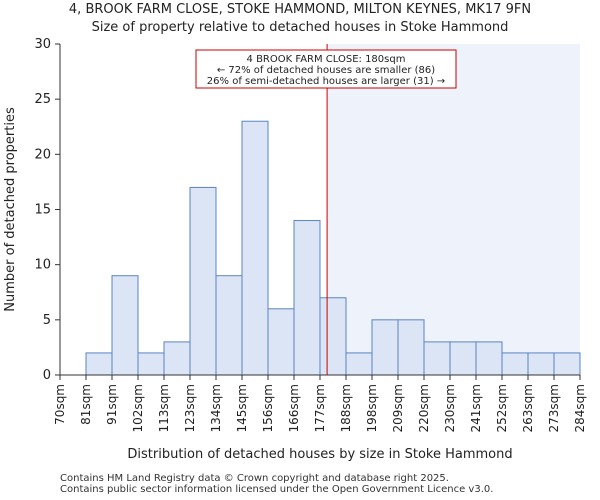  What do you see at coordinates (424, 408) in the screenshot?
I see `x-tick-label-220sqm: 220sqm` at bounding box center [424, 408].